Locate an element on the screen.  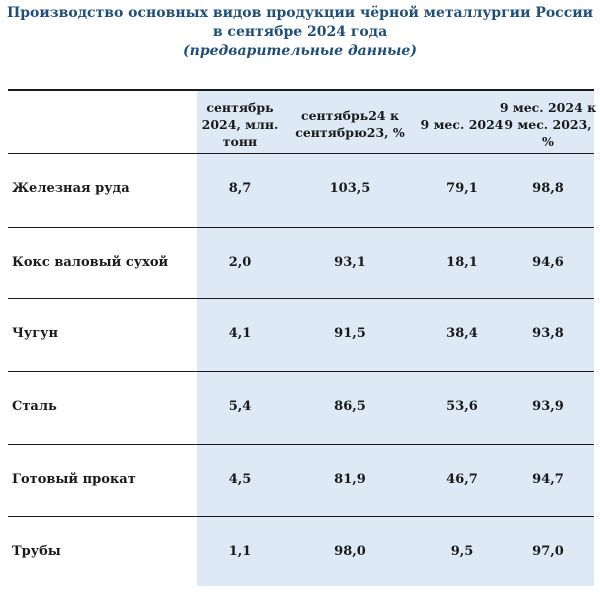
table-cell: 4,5 is located at coordinates (240, 479).